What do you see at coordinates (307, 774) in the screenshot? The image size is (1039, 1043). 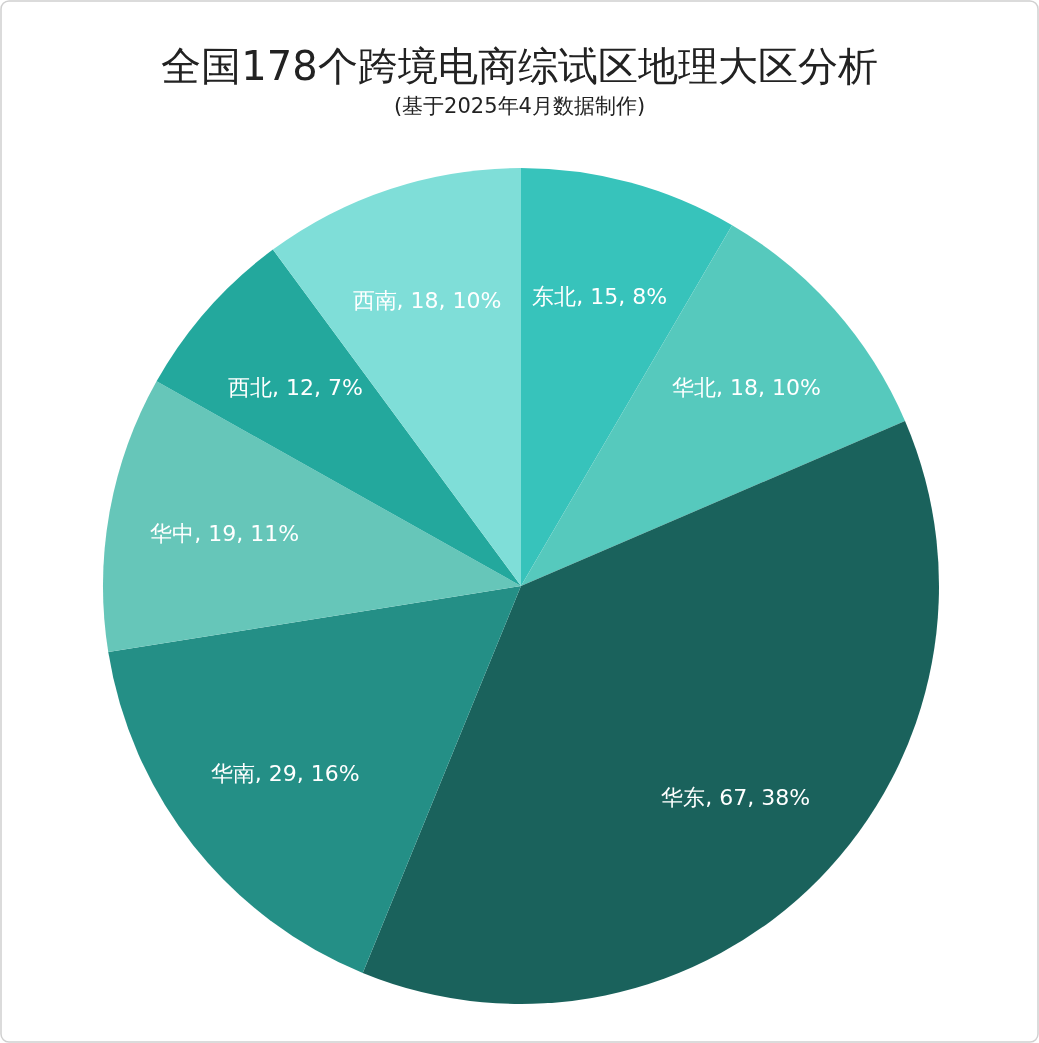 I see `data-label: , 29, 16%` at bounding box center [307, 774].